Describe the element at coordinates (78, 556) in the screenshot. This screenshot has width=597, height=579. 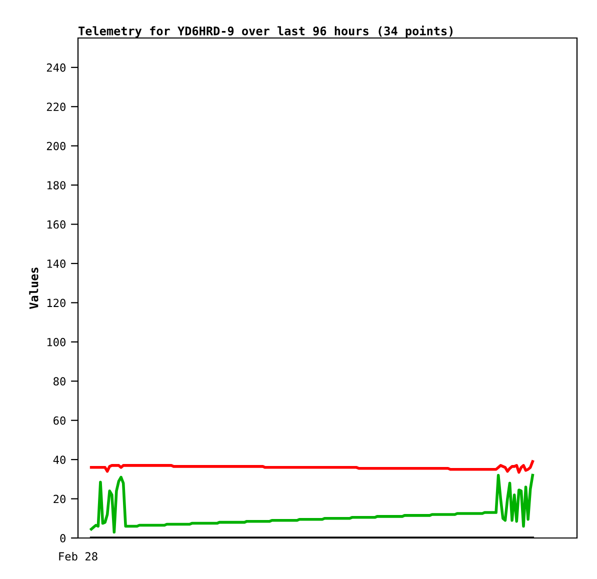
I see `text: Feb 28` at that location.